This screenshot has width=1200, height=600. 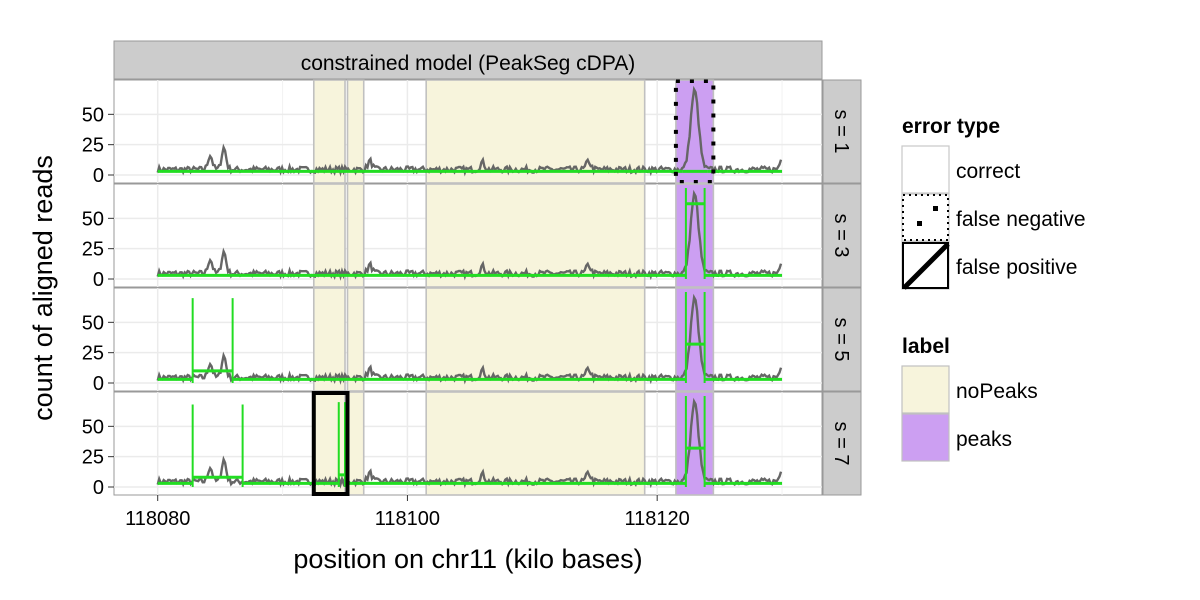 What do you see at coordinates (694, 131) in the screenshot?
I see `error-false-negative` at bounding box center [694, 131].